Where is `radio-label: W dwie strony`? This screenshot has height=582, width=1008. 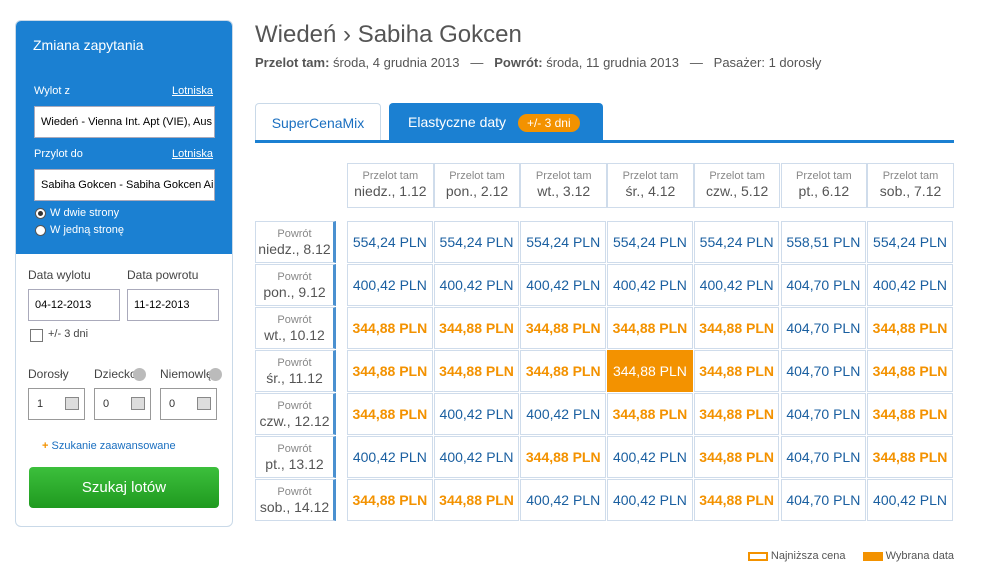 radio-label: W dwie strony is located at coordinates (85, 213).